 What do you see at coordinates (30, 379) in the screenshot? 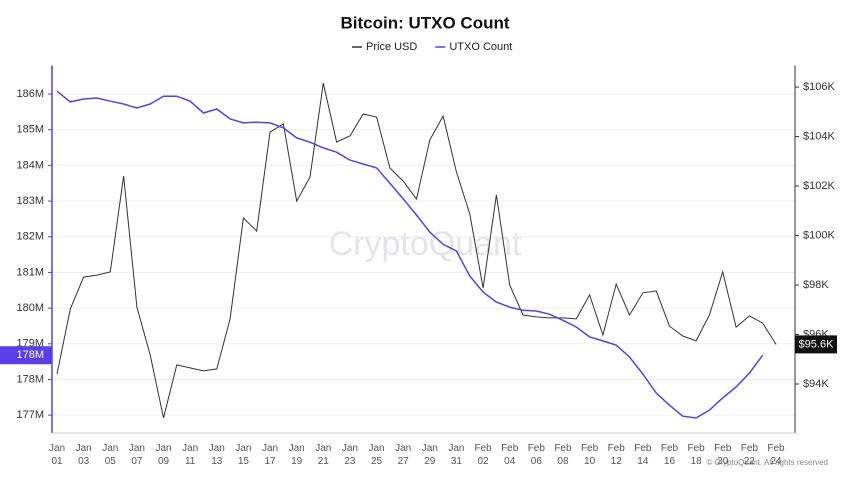
I see `y-tick-label: 178M` at bounding box center [30, 379].